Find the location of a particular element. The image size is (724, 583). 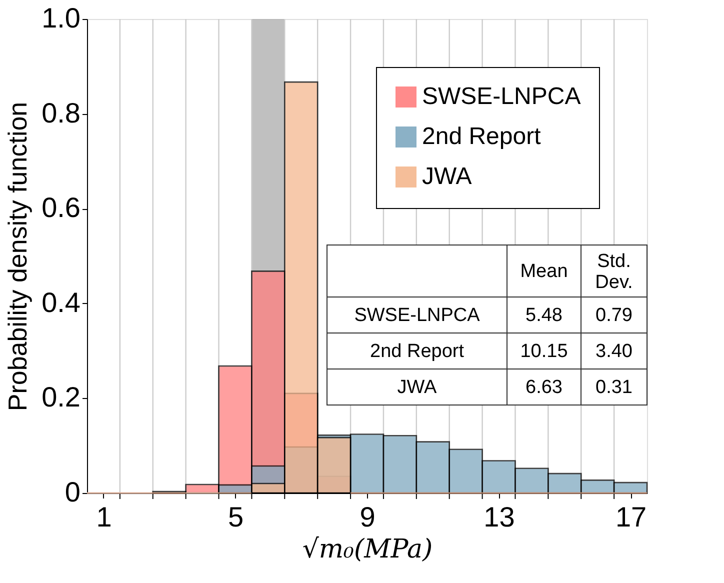

x-tick-label: 5 is located at coordinates (236, 517).